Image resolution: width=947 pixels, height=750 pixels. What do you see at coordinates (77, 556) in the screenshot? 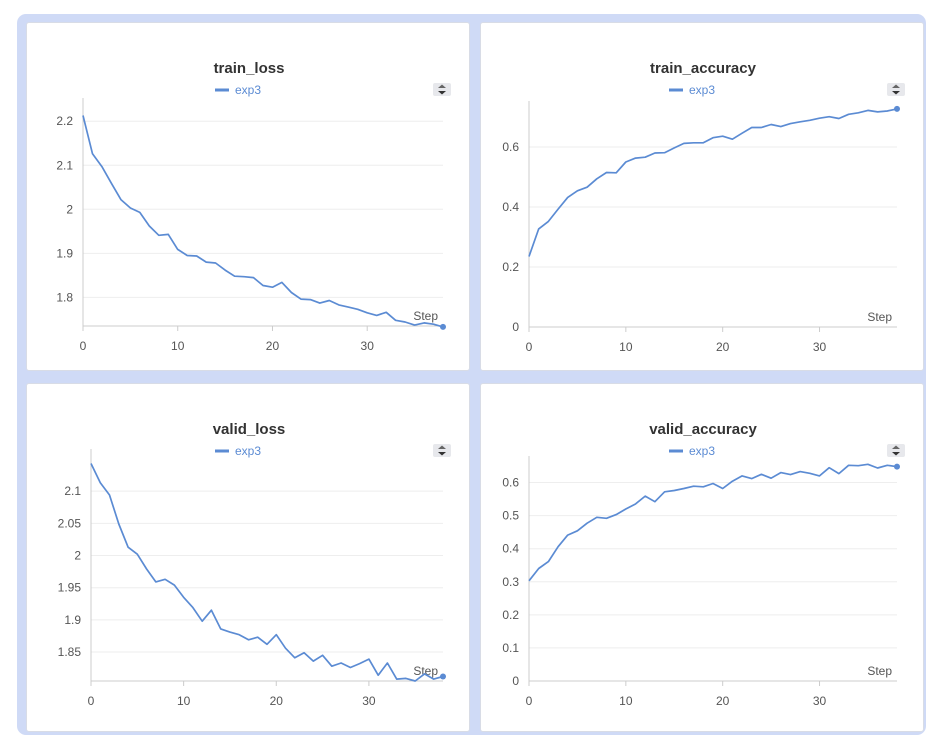
I see `y-tick-label: 2` at bounding box center [77, 556].